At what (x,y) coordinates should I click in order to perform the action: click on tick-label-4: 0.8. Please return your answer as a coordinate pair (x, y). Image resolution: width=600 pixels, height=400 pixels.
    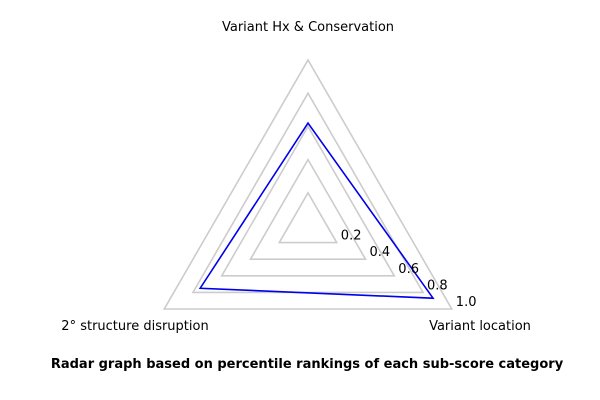
    Looking at the image, I should click on (437, 285).